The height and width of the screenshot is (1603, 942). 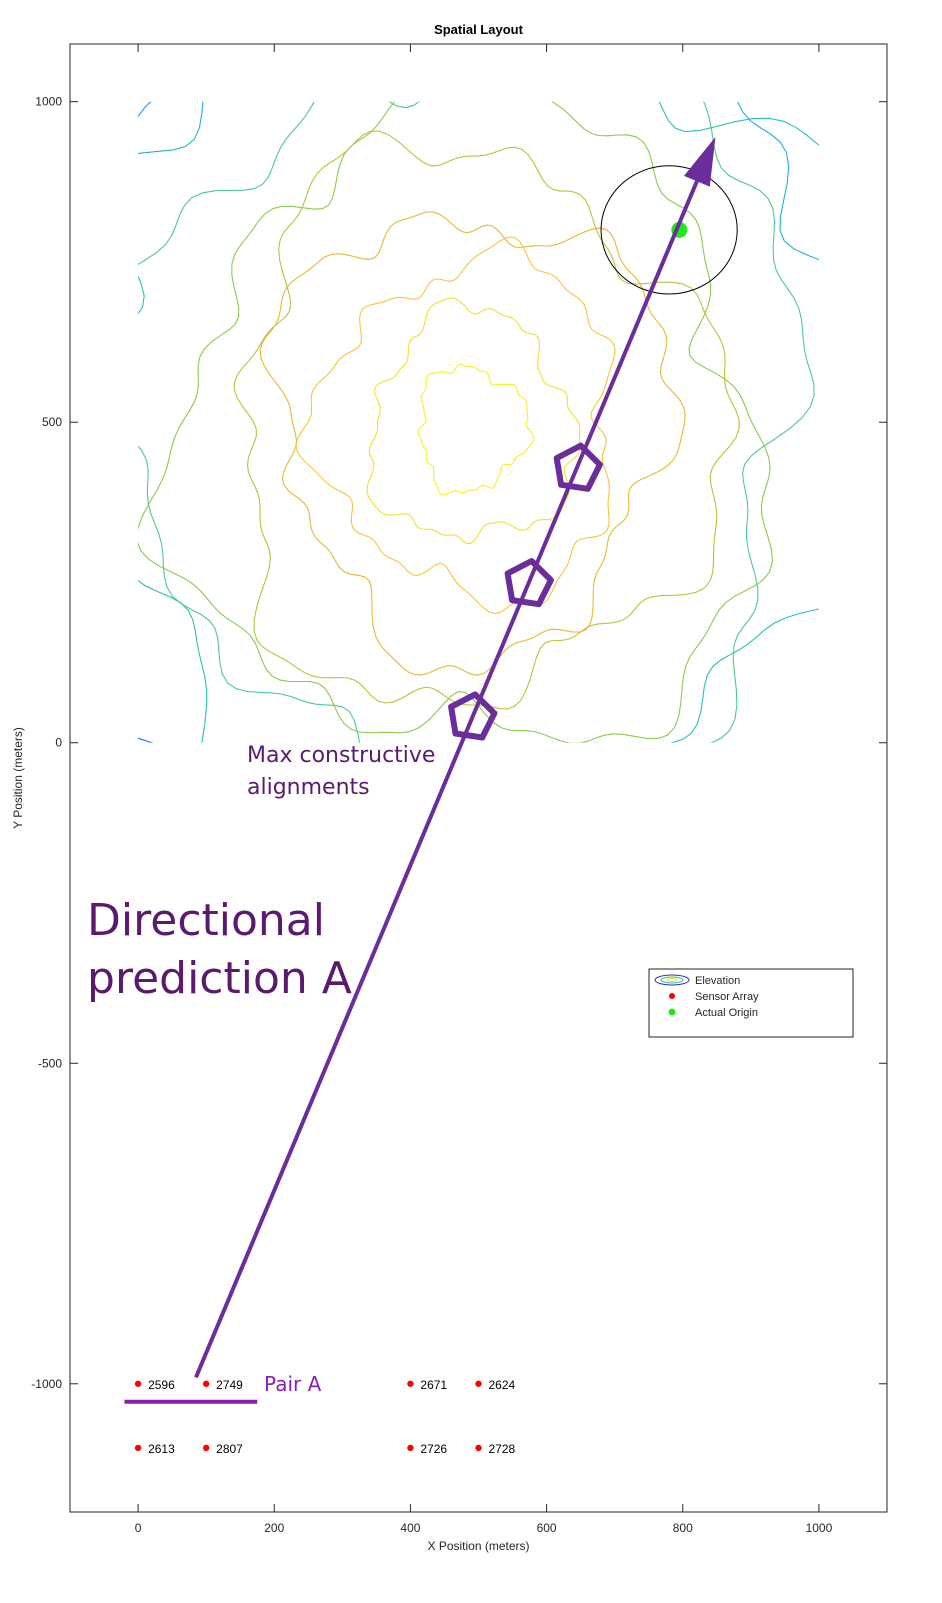 I want to click on directional-prediction-label: prediction A, so click(x=219, y=978).